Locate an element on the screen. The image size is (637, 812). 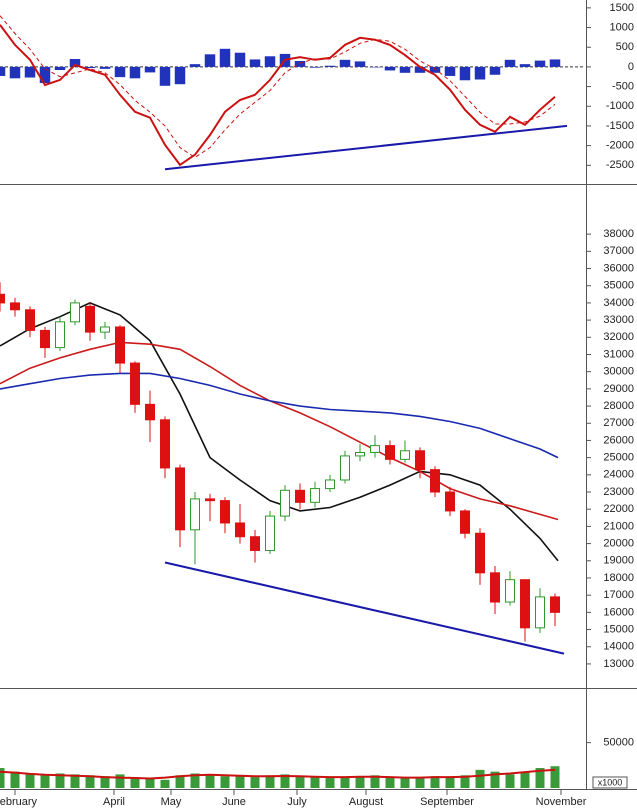
x-tick-label: November is located at coordinates (561, 802).